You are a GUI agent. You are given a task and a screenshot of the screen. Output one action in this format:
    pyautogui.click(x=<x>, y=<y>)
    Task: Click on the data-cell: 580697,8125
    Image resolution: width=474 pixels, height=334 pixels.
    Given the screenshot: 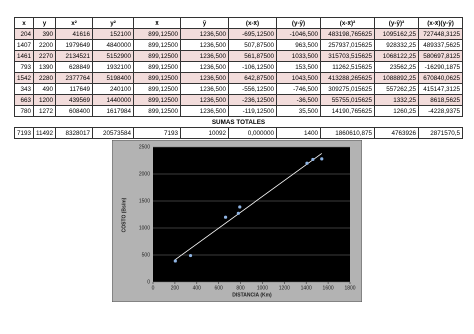 What is the action you would take?
    pyautogui.click(x=440, y=56)
    